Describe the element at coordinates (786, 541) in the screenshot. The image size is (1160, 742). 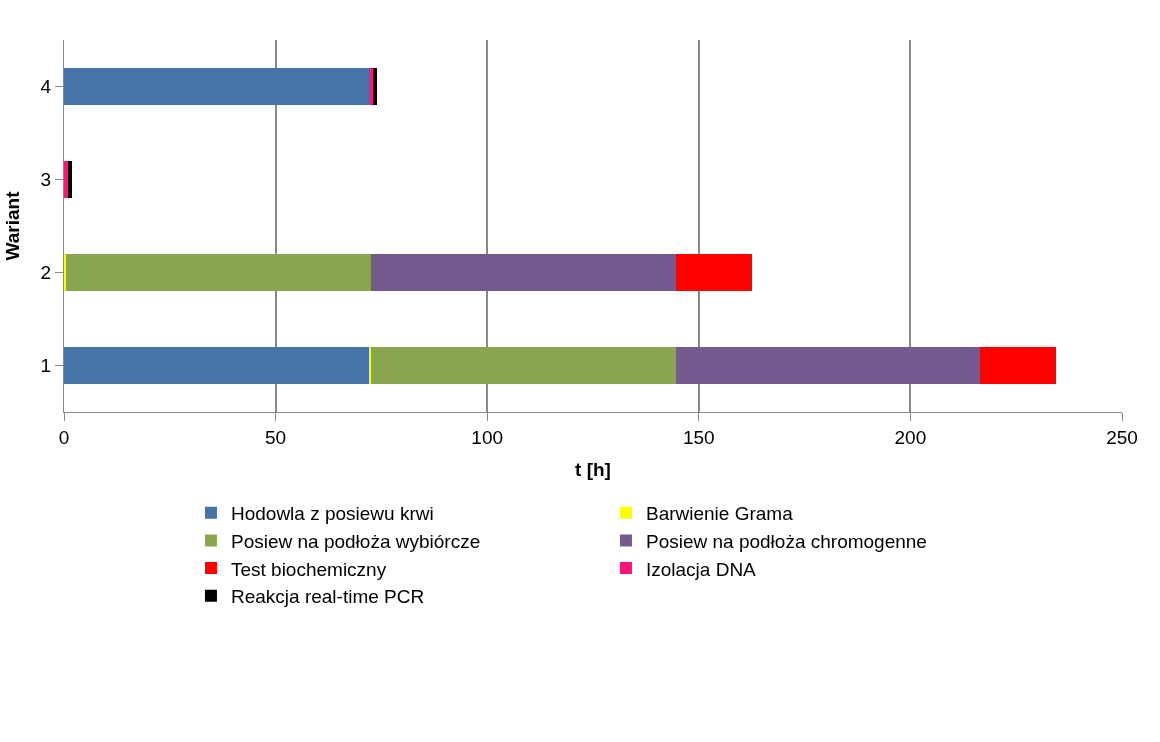
I see `legend-label: Posiew na podłoża chromogenne` at that location.